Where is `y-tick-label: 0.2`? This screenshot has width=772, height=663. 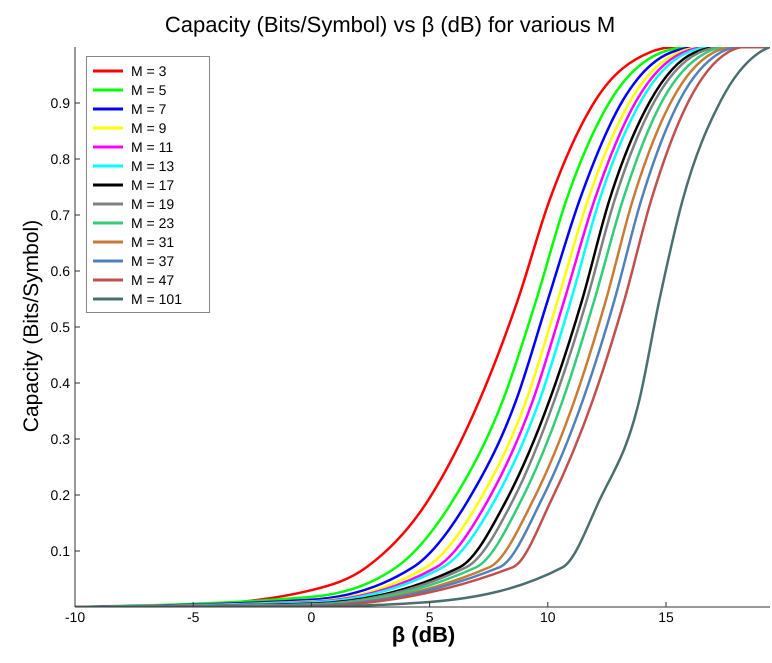
y-tick-label: 0.2 is located at coordinates (60, 494).